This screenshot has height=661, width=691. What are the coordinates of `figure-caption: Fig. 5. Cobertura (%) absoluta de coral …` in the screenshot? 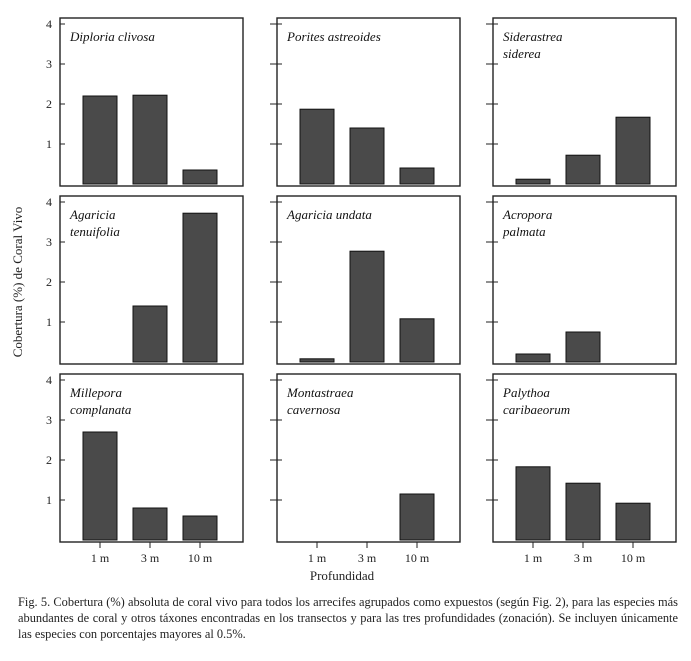 It's located at (348, 618).